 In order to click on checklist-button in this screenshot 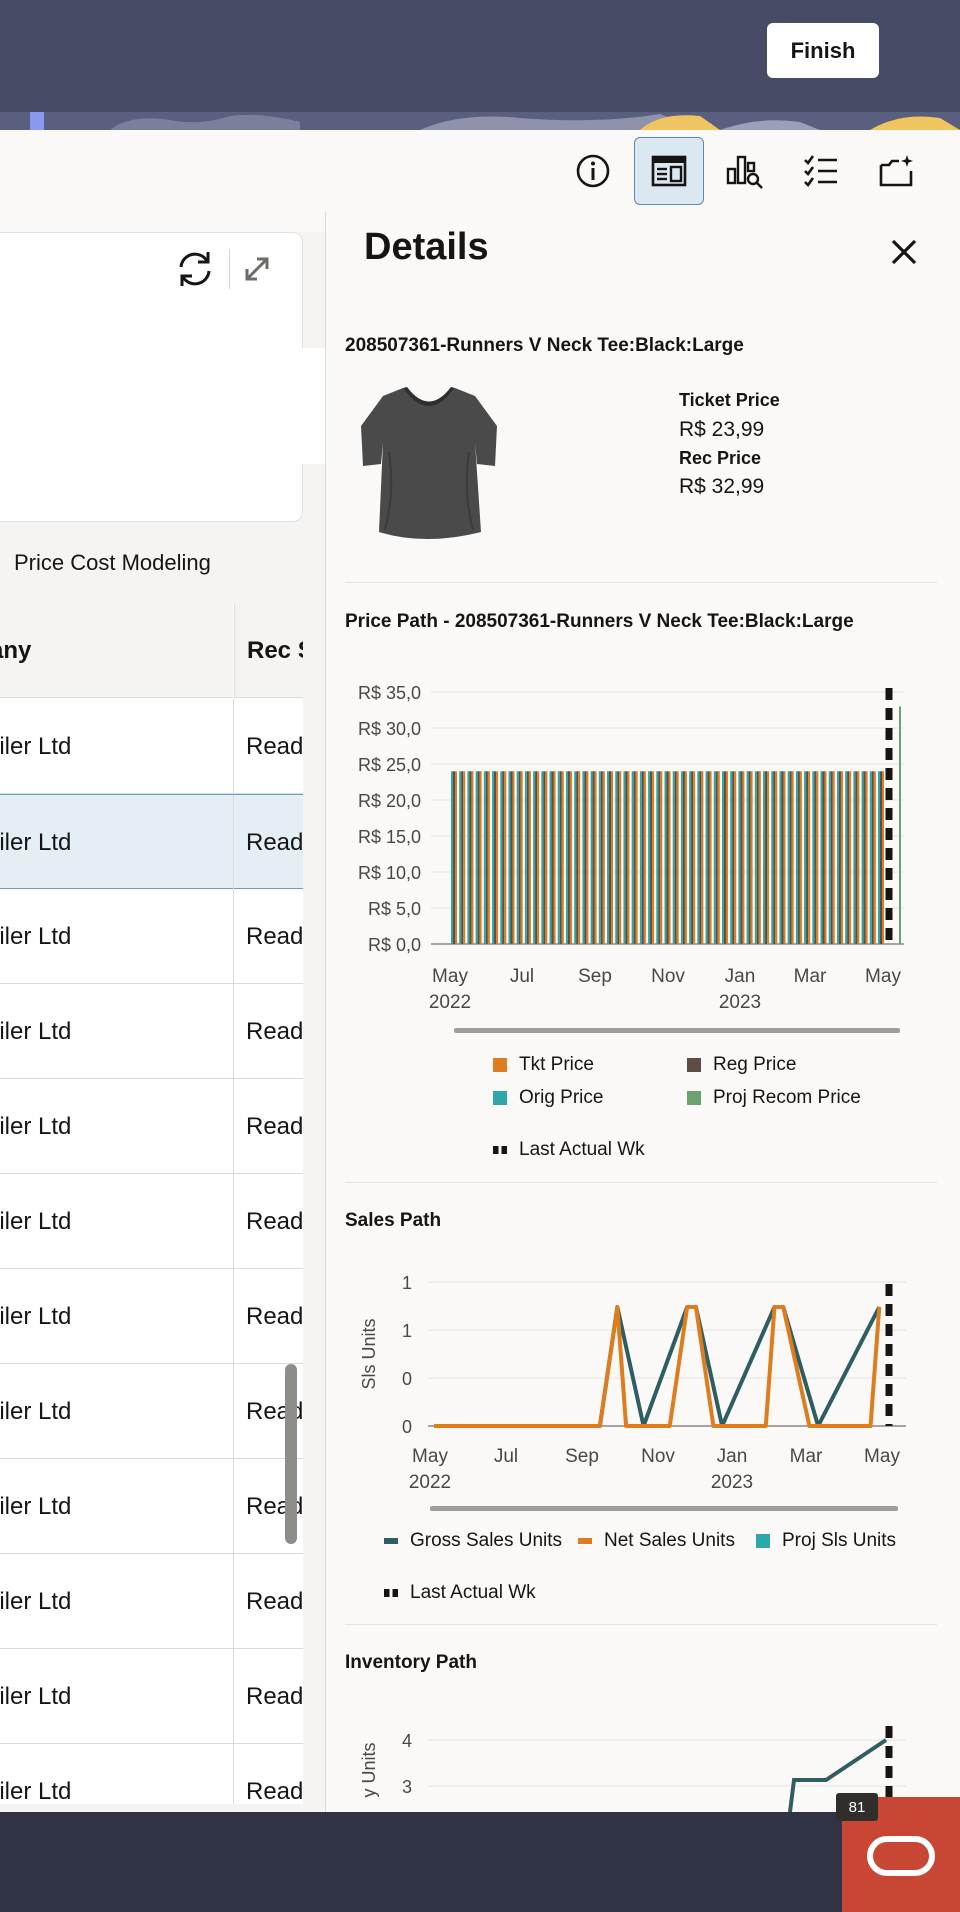, I will do `click(821, 171)`.